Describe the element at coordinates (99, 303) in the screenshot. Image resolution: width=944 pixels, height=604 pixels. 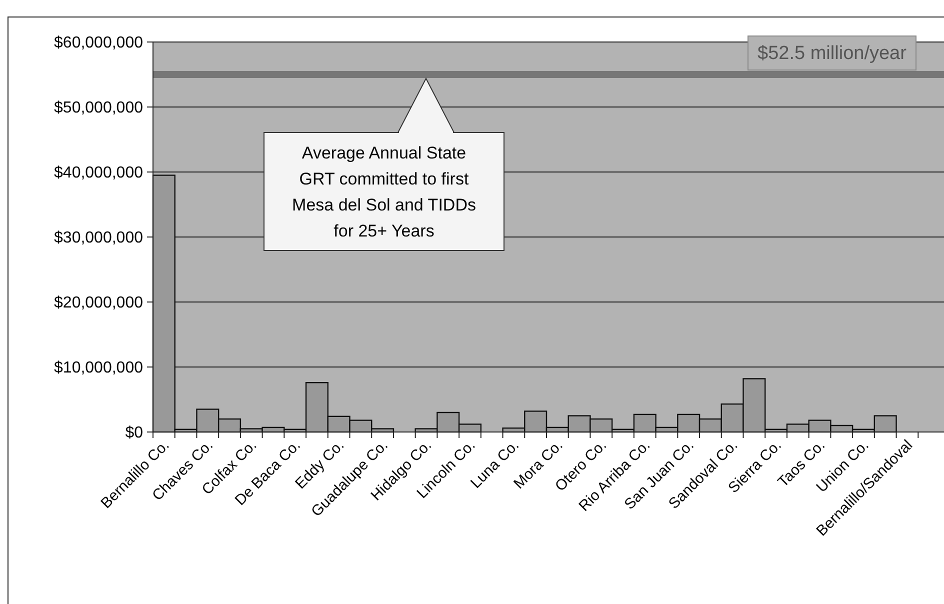
I see `y-tick-label: $20,000,000` at that location.